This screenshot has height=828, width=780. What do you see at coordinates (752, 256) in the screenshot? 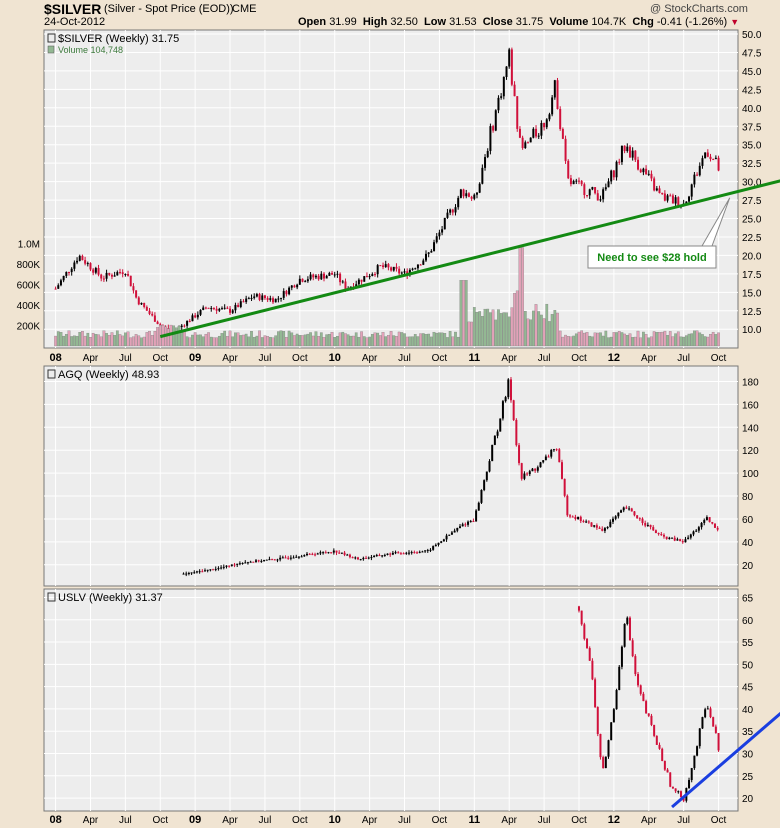
I see `y-tick-label: 20.0` at bounding box center [752, 256].